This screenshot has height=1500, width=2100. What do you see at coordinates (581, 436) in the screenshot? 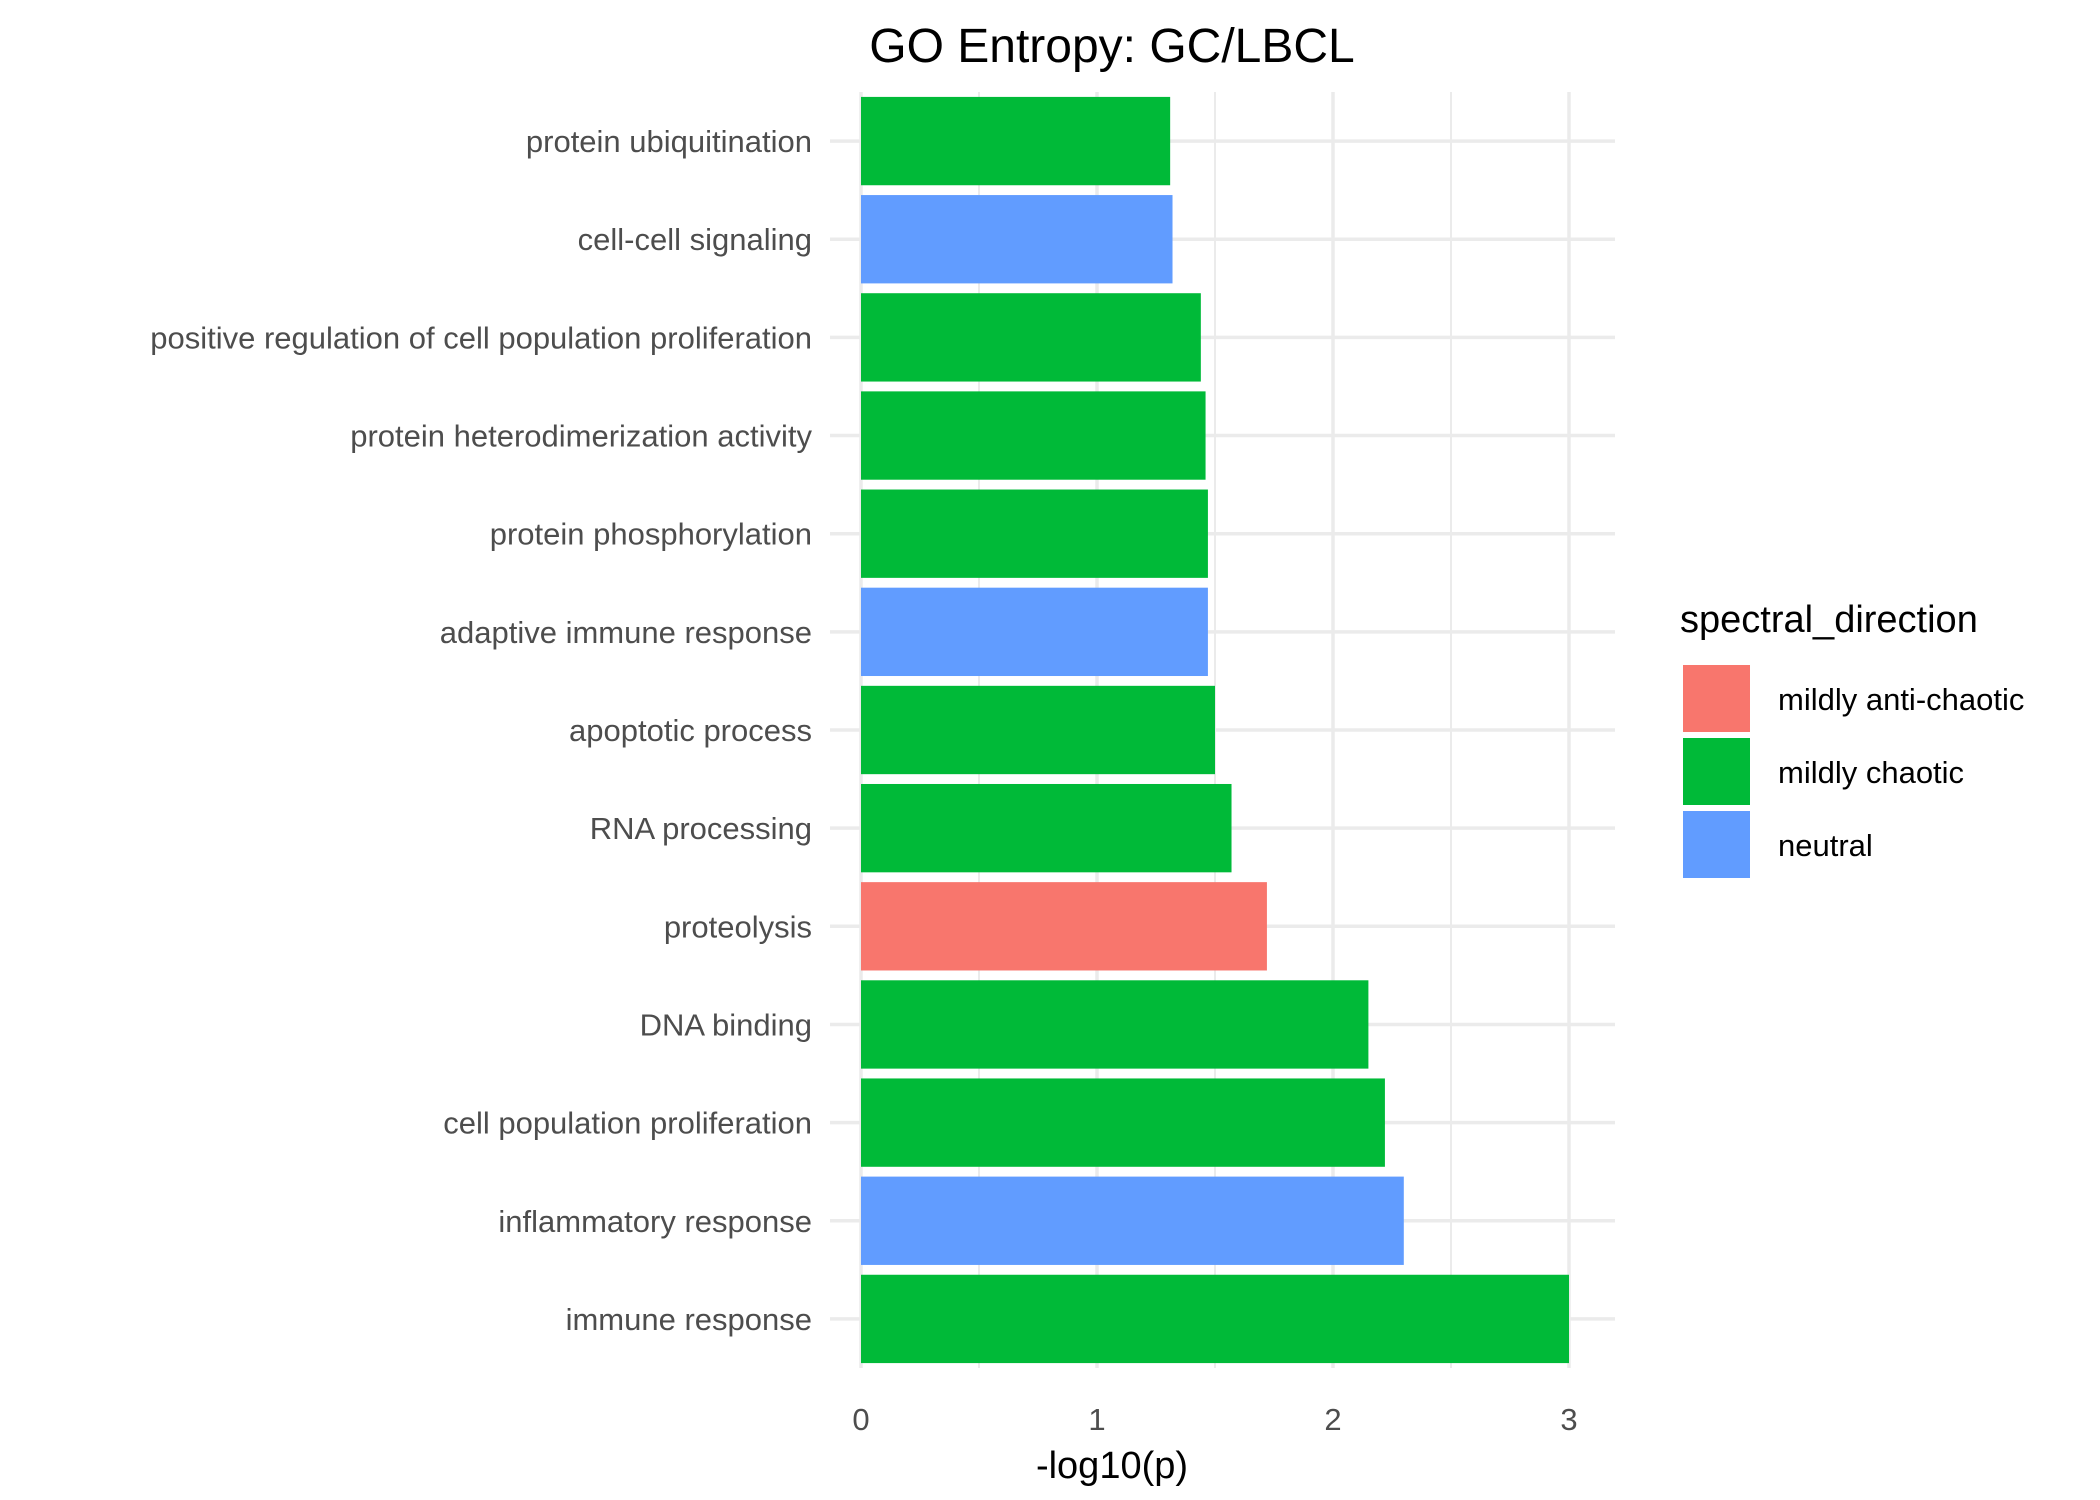
I see `y-tick-label: protein heterodimerization activity` at bounding box center [581, 436].